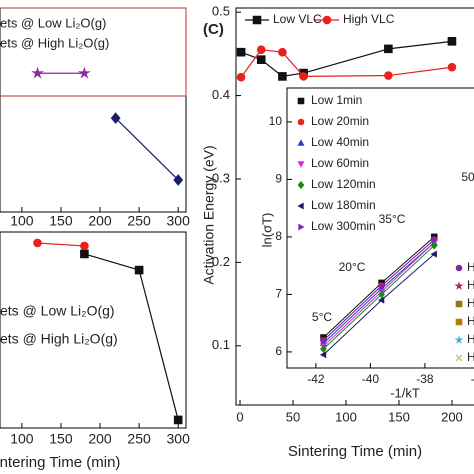 Image resolution: width=474 pixels, height=474 pixels. I want to click on legend-label: High VLC, so click(369, 19).